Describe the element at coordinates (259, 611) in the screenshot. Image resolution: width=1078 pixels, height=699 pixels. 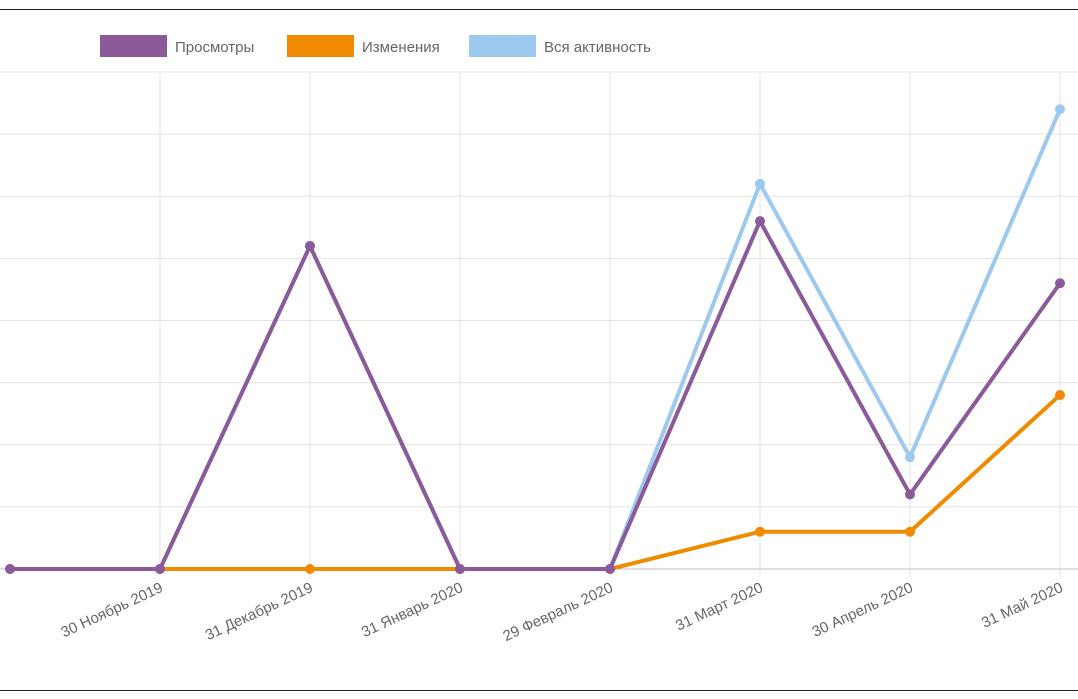
I see `x-tick-label: 31 Декабрь 2019` at that location.